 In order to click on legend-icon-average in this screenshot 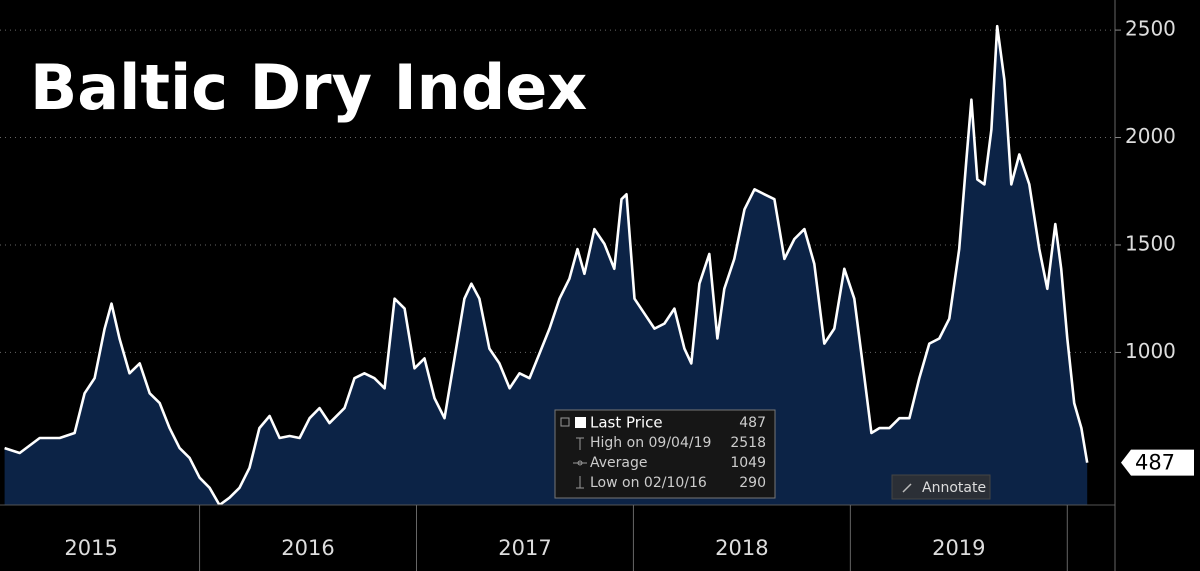, I will do `click(580, 463)`.